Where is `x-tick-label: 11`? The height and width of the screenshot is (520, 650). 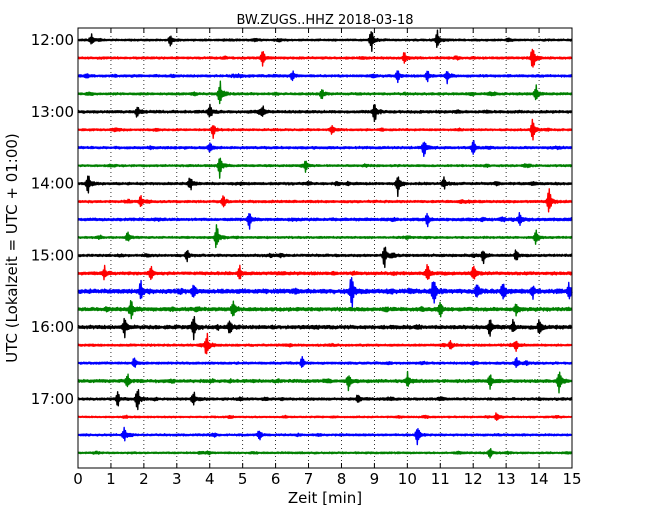 x-tick-label: 11 is located at coordinates (440, 479).